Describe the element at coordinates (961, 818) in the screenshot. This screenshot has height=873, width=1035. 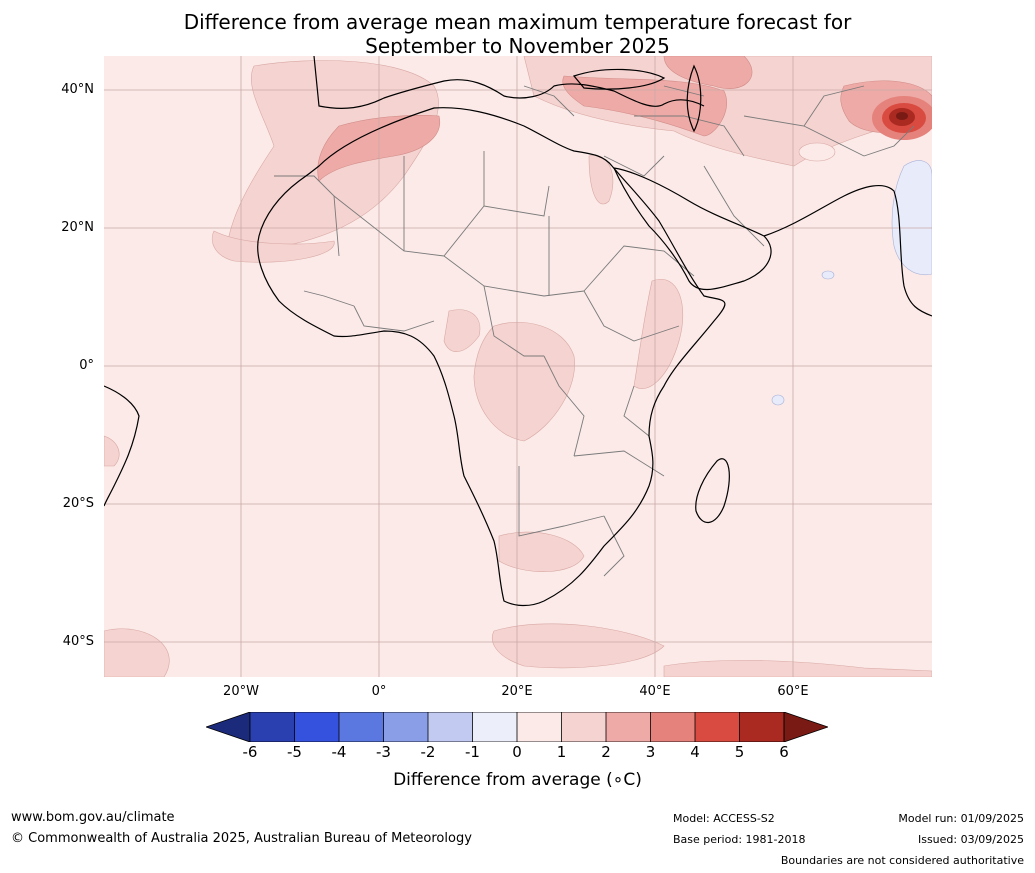
I see `model-run-text: Model run: 01/09/2025` at that location.